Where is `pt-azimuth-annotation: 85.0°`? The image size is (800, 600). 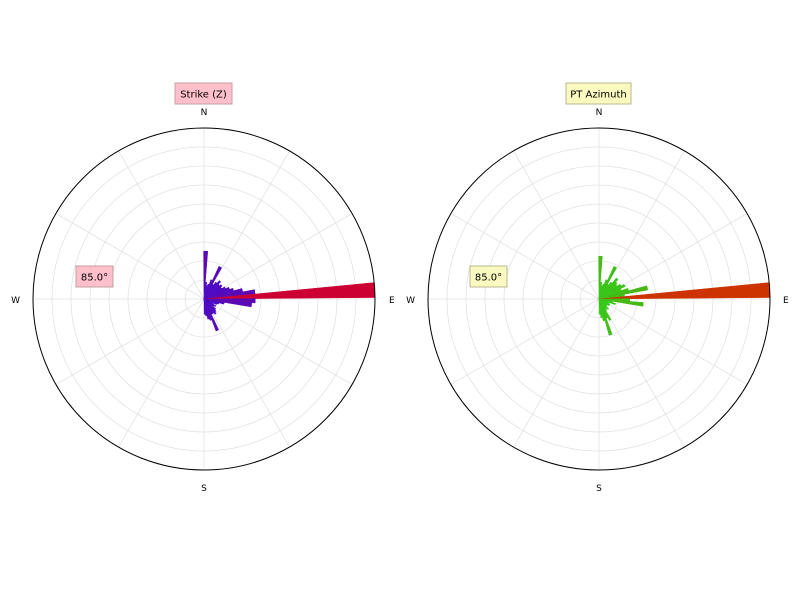
pt-azimuth-annotation: 85.0° is located at coordinates (488, 278).